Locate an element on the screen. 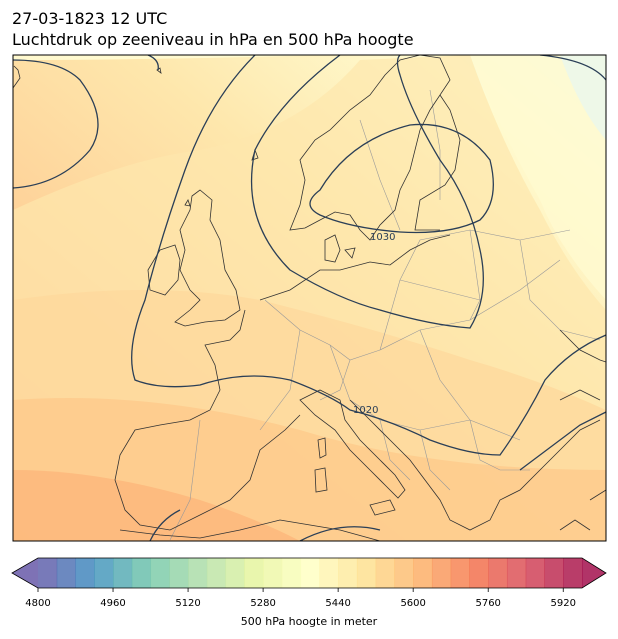 The width and height of the screenshot is (618, 639). coast-italy is located at coordinates (352, 444).